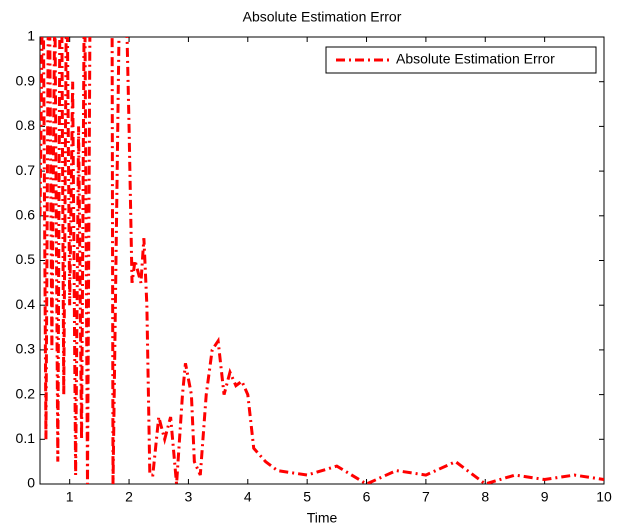 The image size is (619, 531). What do you see at coordinates (426, 497) in the screenshot?
I see `x-tick-label: 7` at bounding box center [426, 497].